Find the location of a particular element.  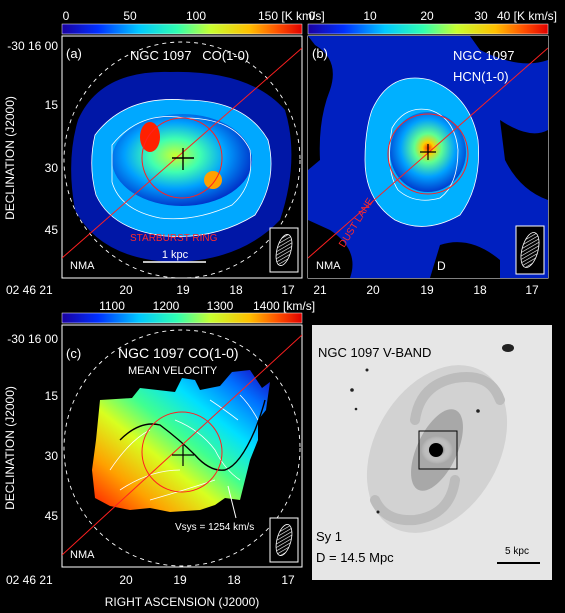

colorbar-b-tick: 0 is located at coordinates (312, 16).